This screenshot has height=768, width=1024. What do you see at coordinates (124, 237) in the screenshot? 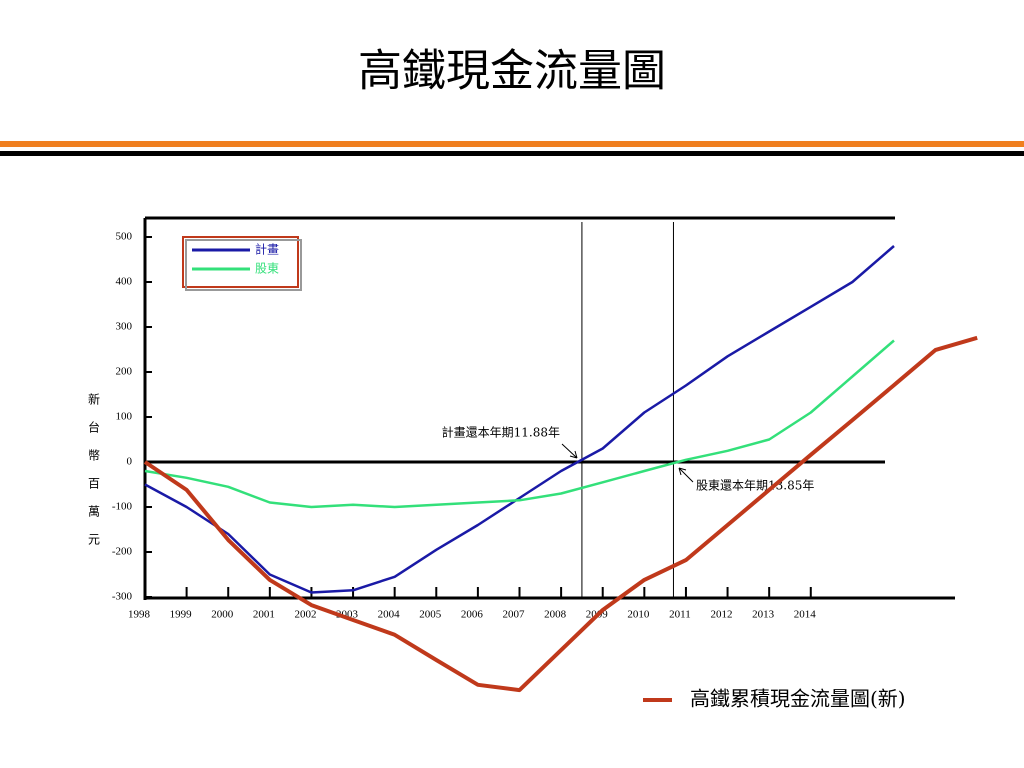
I see `y-tick-label: 500` at bounding box center [124, 237].